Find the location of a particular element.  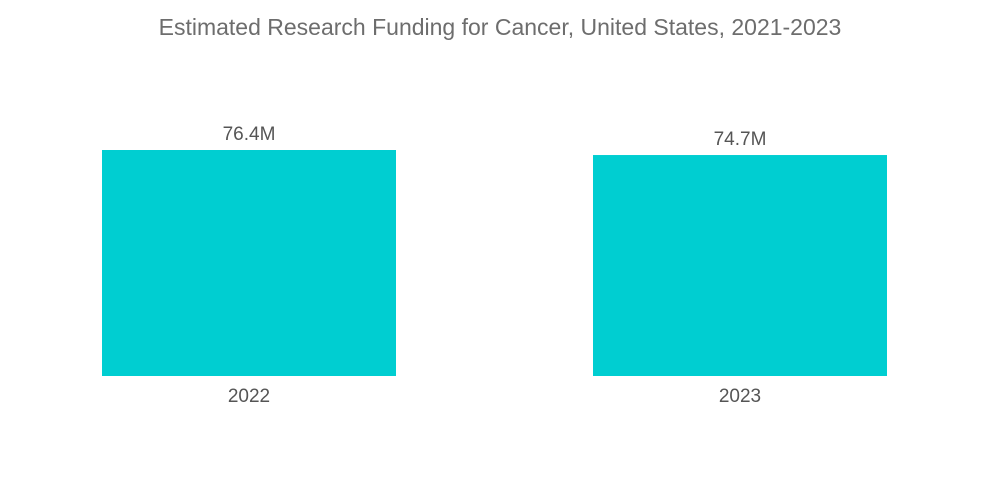

bar-2022 is located at coordinates (249, 263).